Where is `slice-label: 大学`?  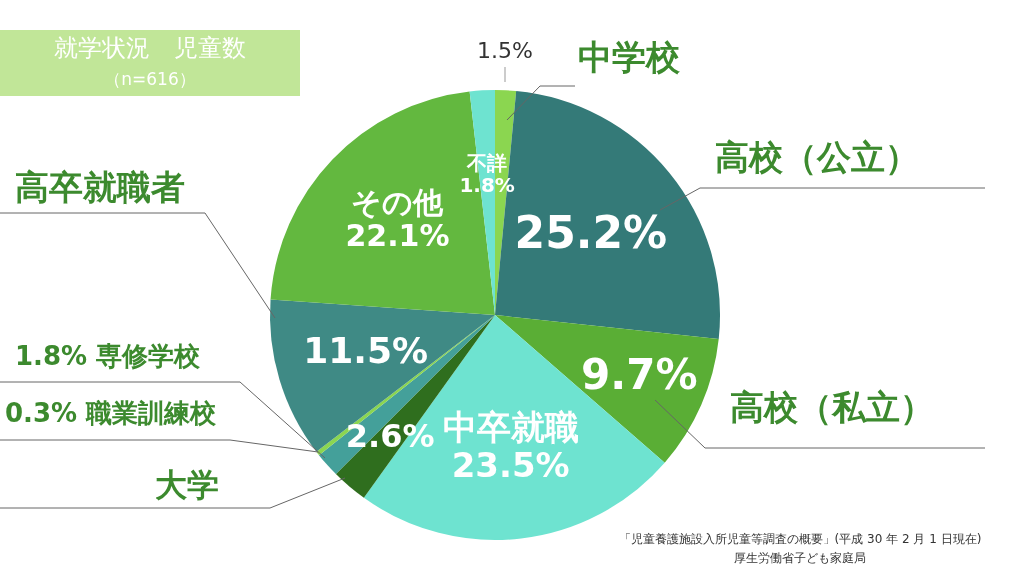 slice-label: 大学 is located at coordinates (187, 485).